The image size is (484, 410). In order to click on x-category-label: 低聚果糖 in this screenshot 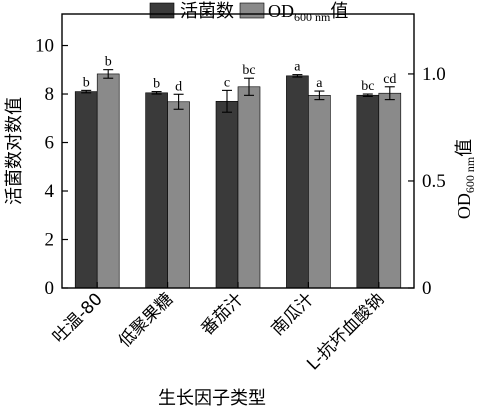, I will do `click(146, 320)`.